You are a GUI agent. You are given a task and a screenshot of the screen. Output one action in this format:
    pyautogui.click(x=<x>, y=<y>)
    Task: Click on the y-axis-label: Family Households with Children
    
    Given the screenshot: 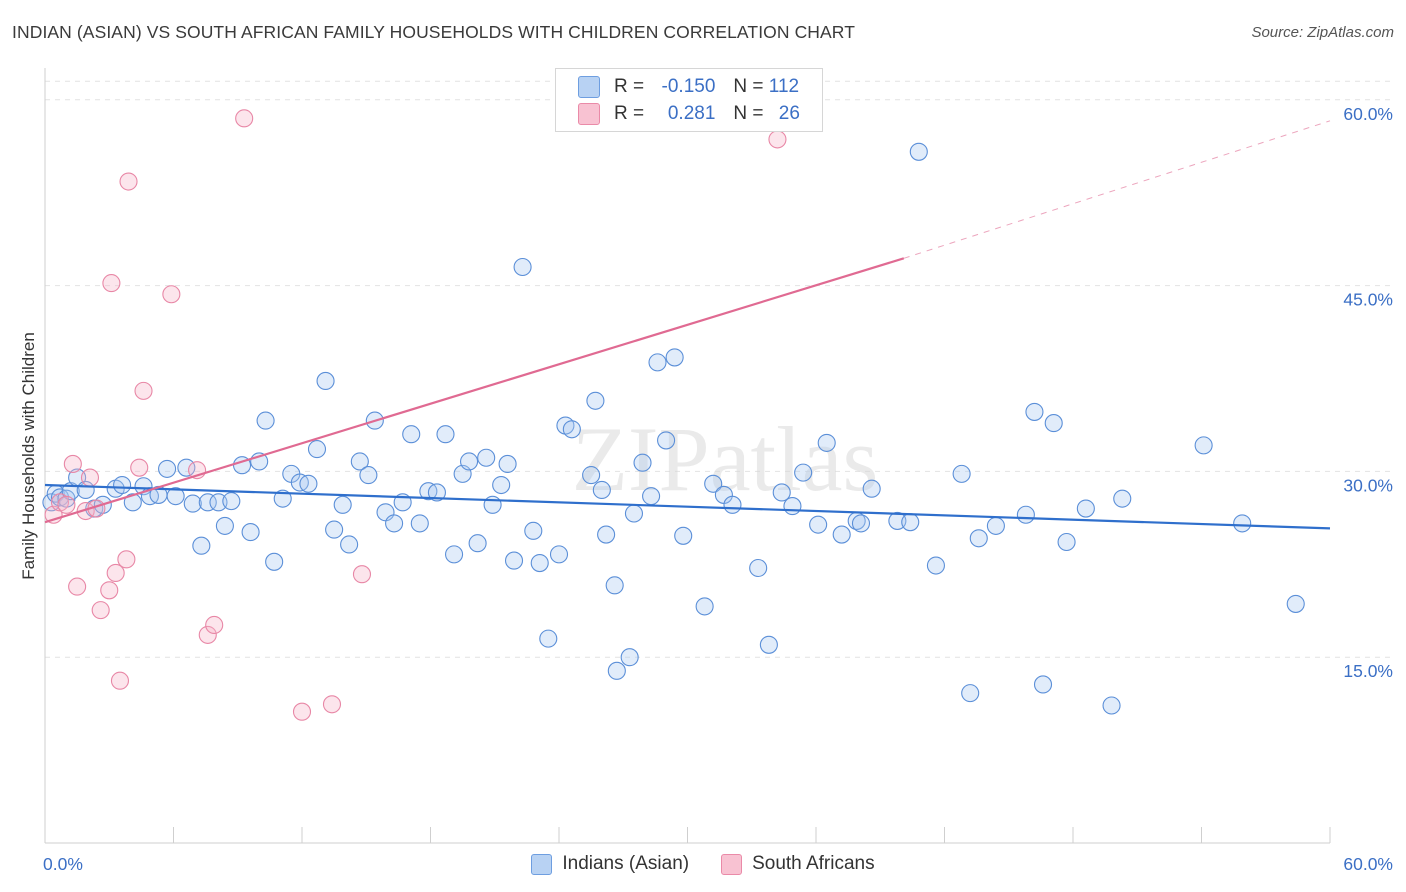 What is the action you would take?
    pyautogui.click(x=28, y=456)
    